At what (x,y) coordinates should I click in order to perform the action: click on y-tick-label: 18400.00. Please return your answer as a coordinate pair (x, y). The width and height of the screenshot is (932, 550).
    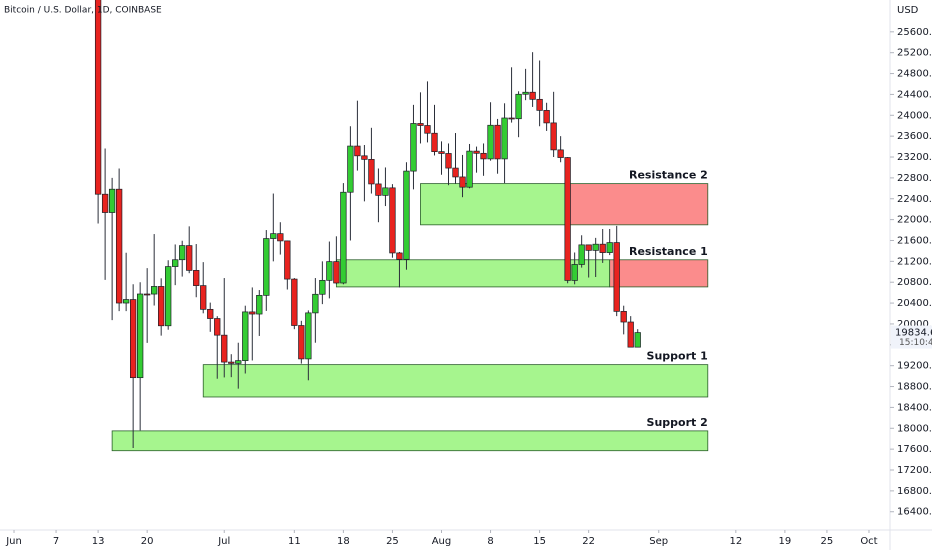
    Looking at the image, I should click on (914, 407).